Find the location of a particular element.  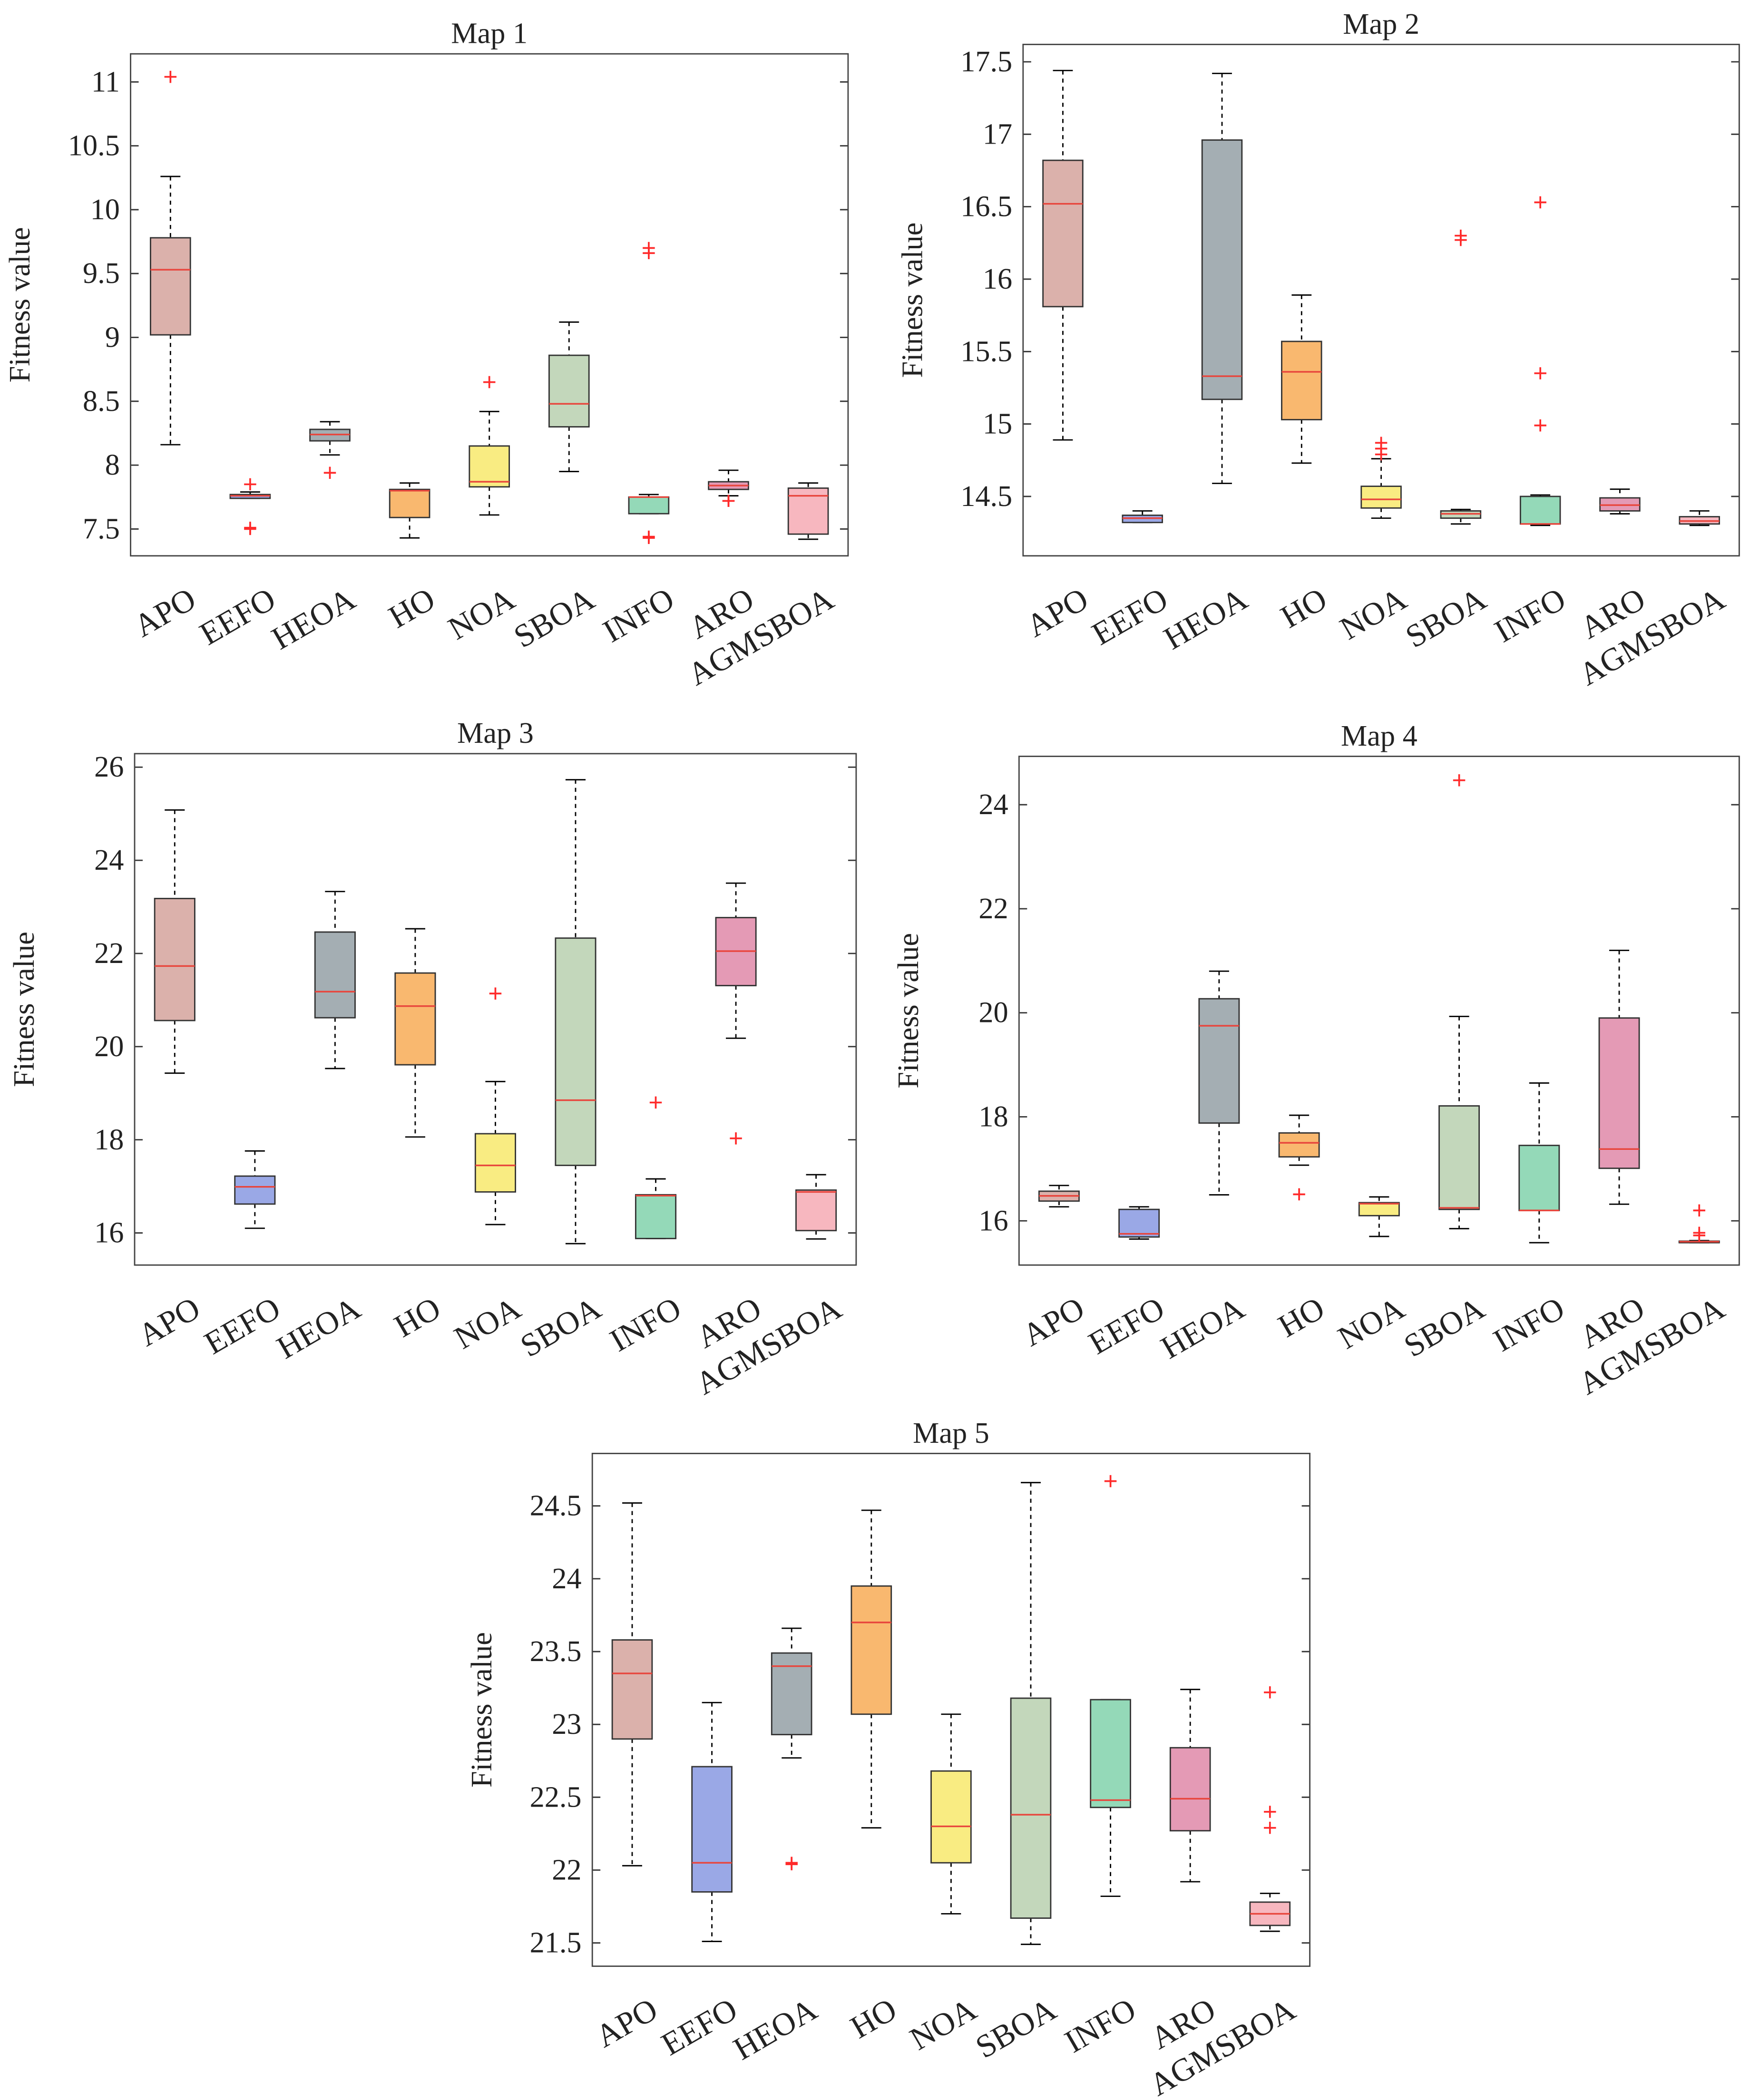

chart-title: Map 2 is located at coordinates (1381, 24).